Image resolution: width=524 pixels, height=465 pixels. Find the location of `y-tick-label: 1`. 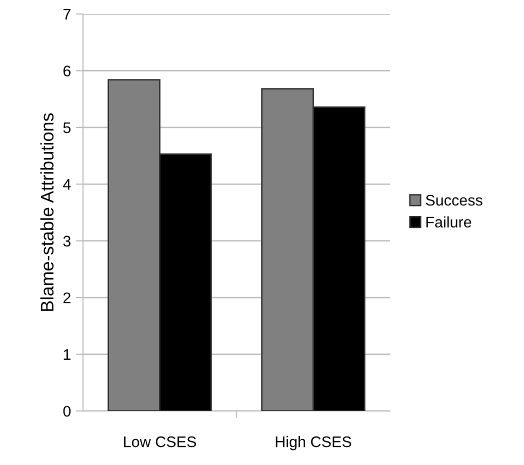

y-tick-label: 1 is located at coordinates (67, 354).